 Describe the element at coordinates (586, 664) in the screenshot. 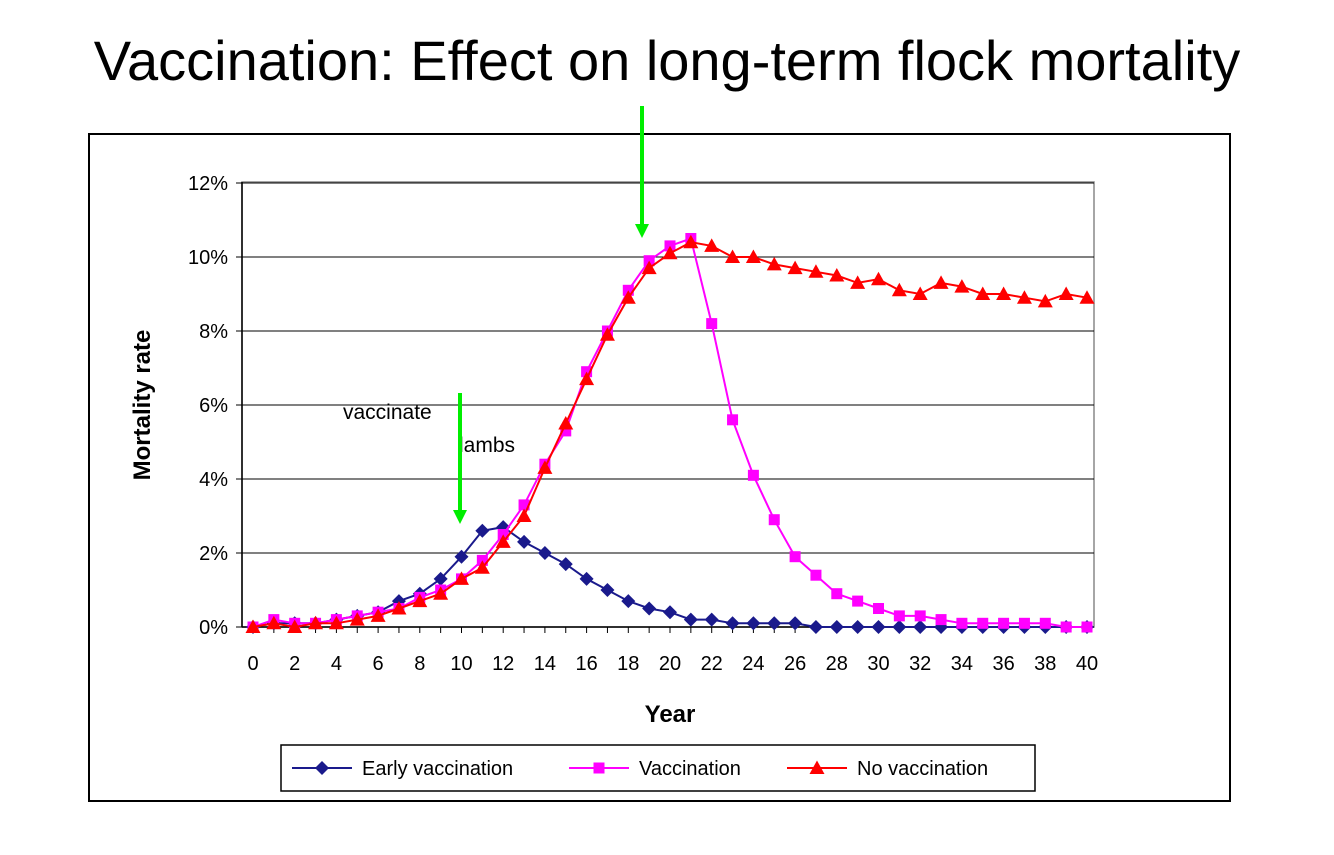

I see `x-tick-label: 16` at that location.